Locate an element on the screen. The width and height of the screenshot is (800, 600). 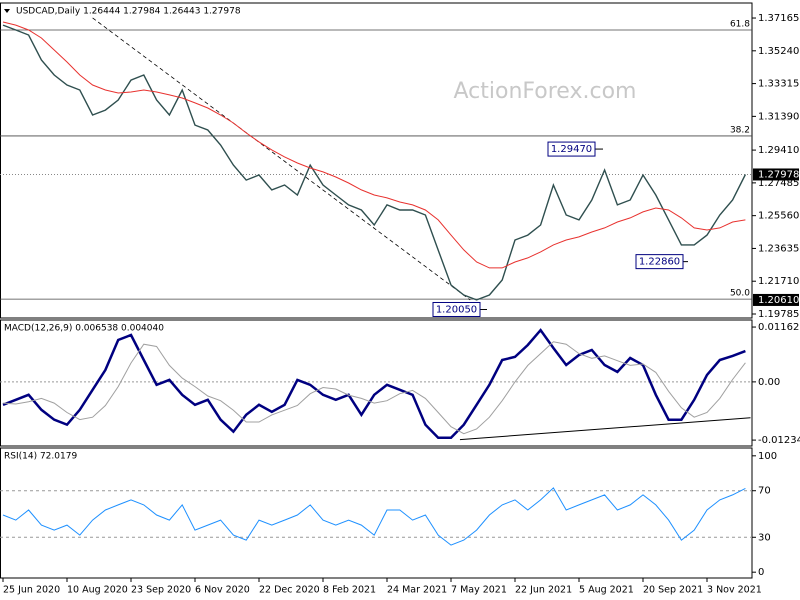
y-tick-label: 0.00 is located at coordinates (769, 382).